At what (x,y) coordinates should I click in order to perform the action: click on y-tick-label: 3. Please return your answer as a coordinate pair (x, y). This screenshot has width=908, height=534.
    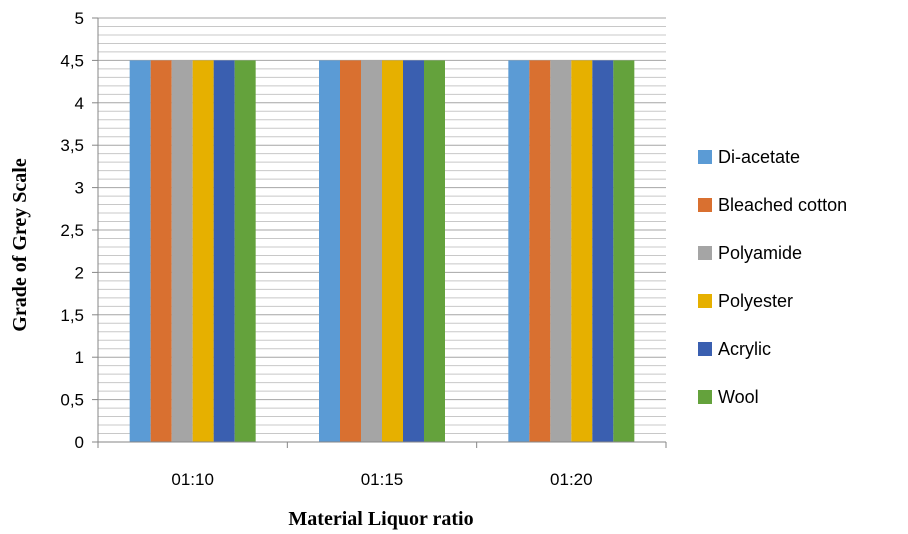
    Looking at the image, I should click on (79, 188).